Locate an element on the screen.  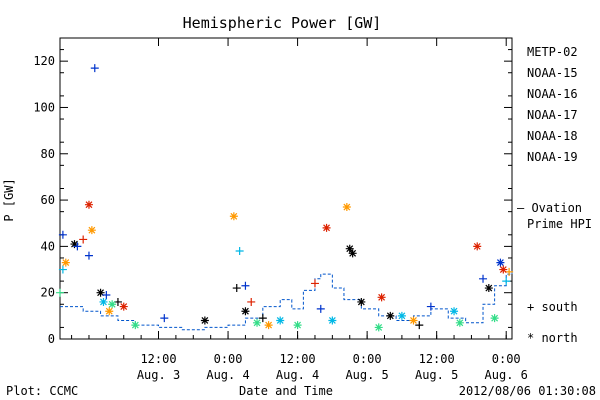
marker-legend: + south * north is located at coordinates (552, 322).